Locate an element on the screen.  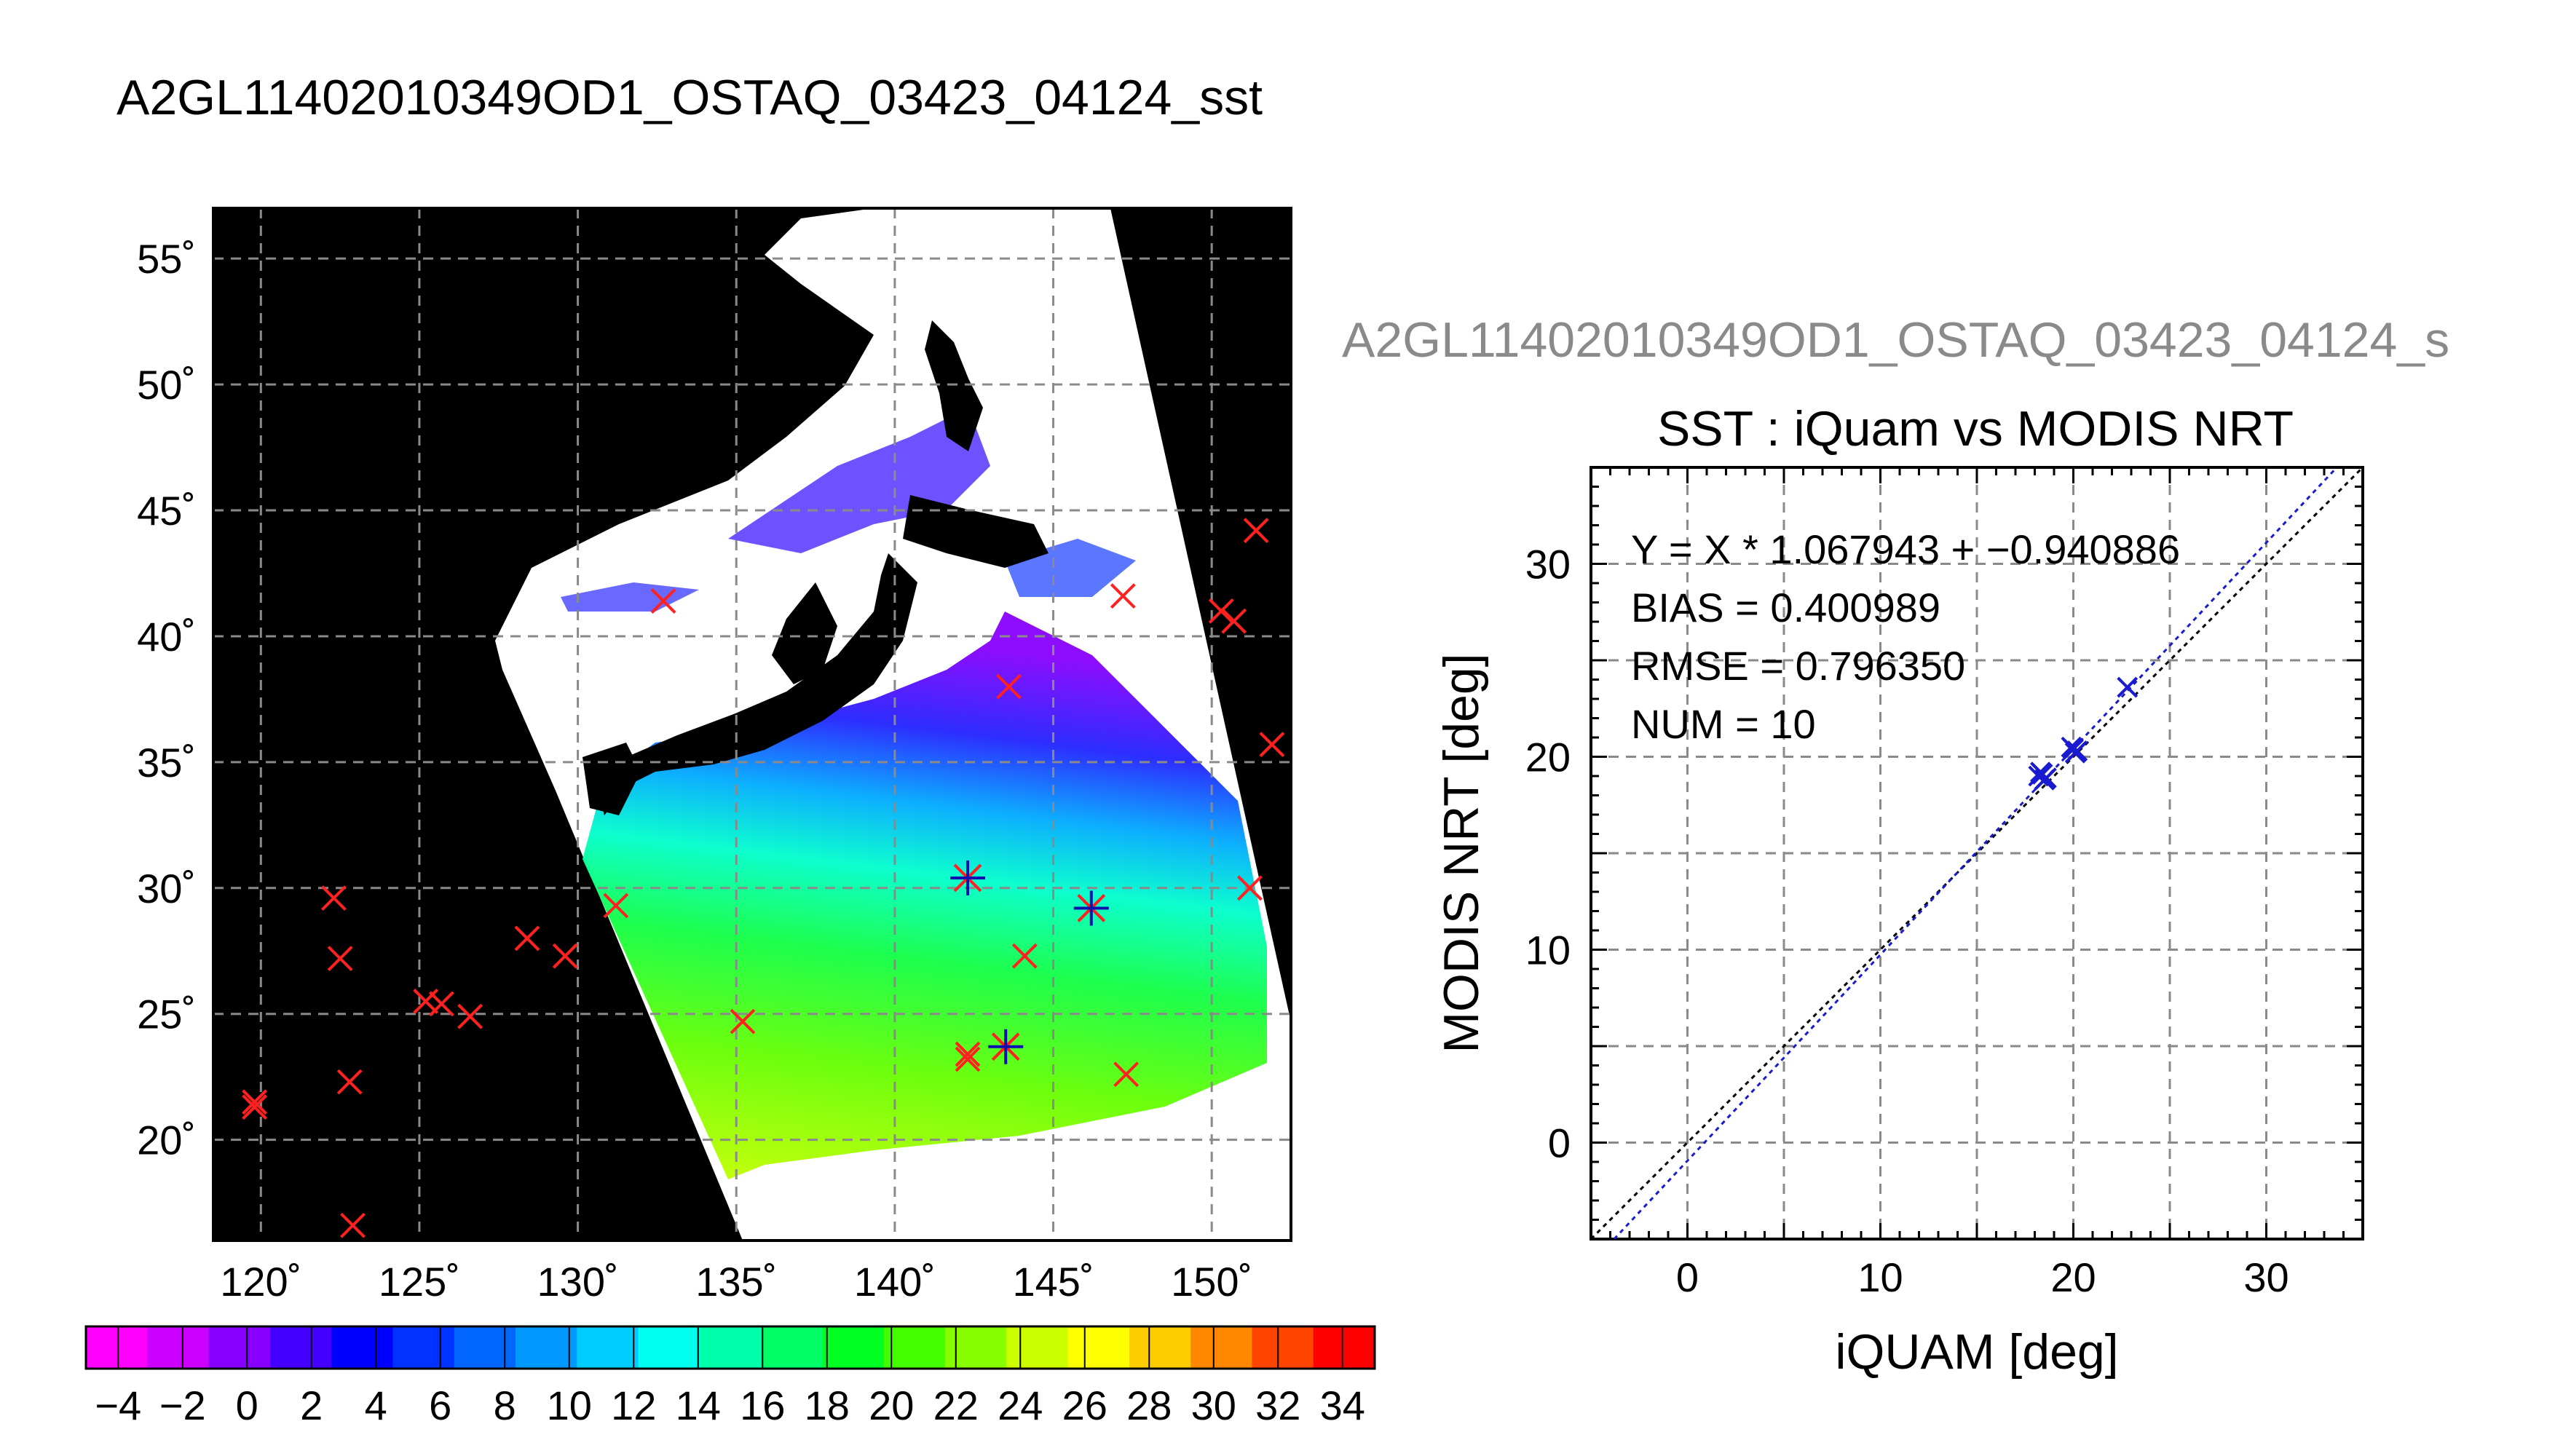
colorbar-tick-label: 34 is located at coordinates (1342, 1405).